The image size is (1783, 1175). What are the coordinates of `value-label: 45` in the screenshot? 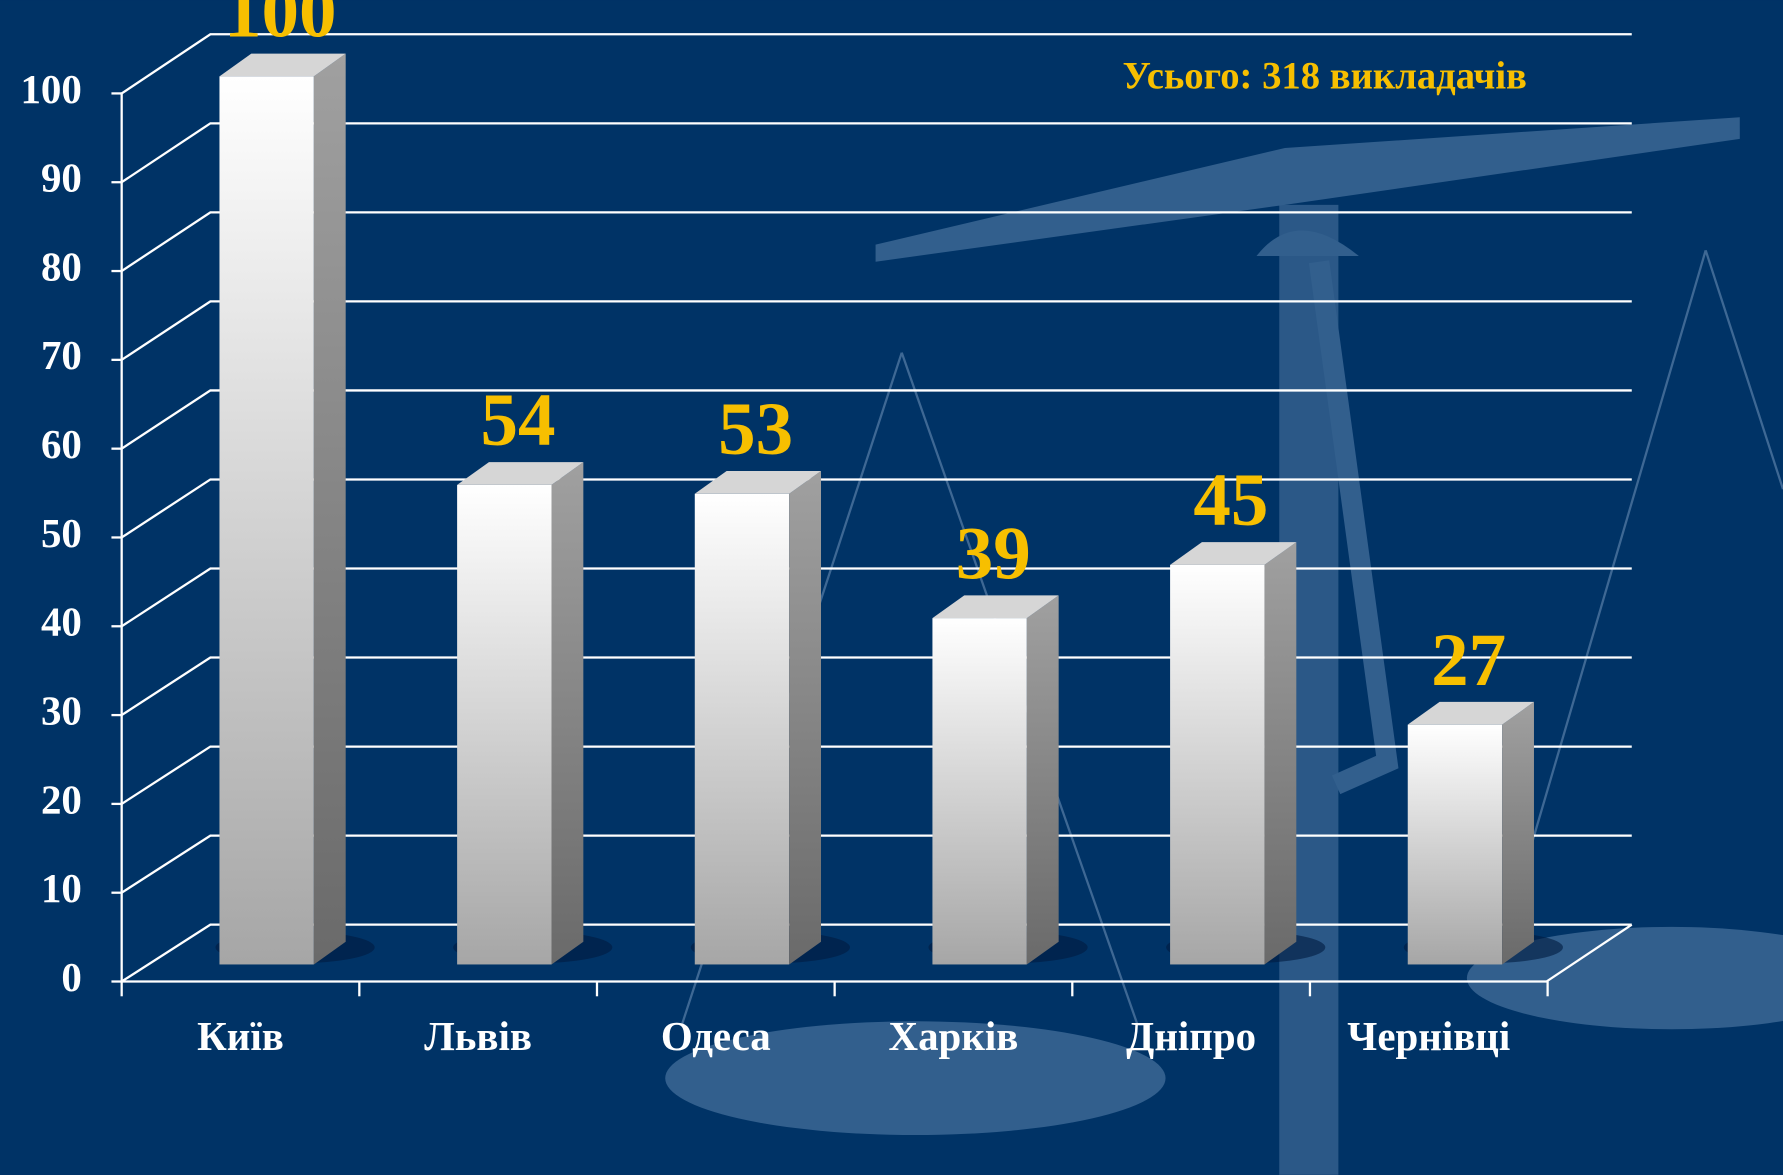 It's located at (1230, 500).